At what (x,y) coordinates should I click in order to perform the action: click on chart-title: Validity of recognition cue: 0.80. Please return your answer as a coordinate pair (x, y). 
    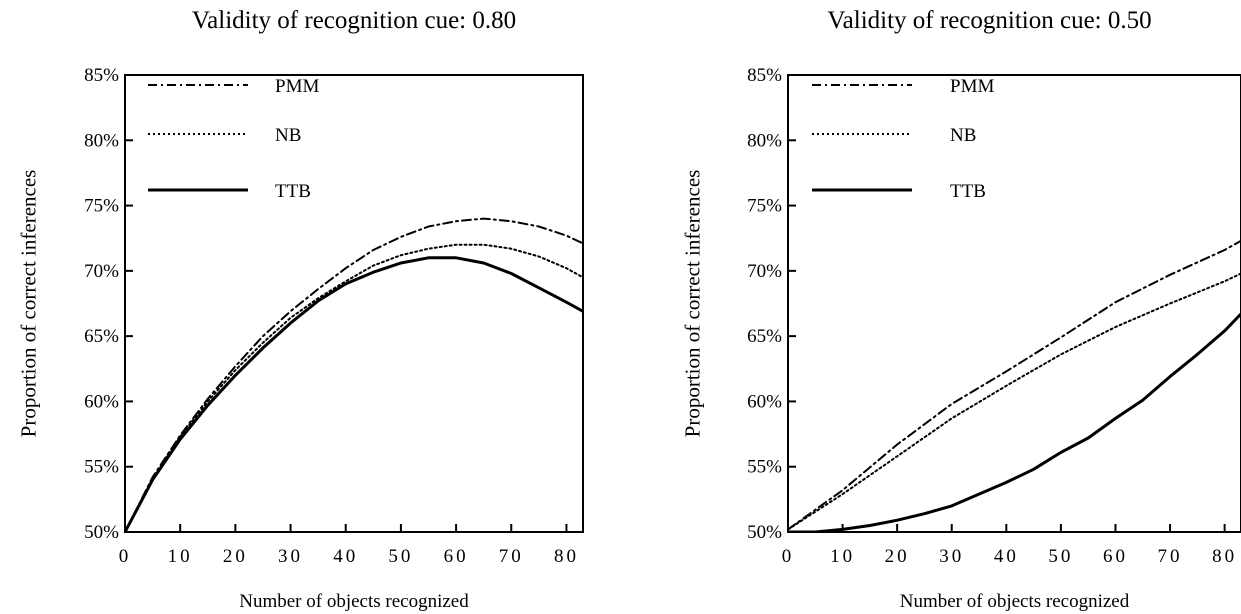
    Looking at the image, I should click on (354, 20).